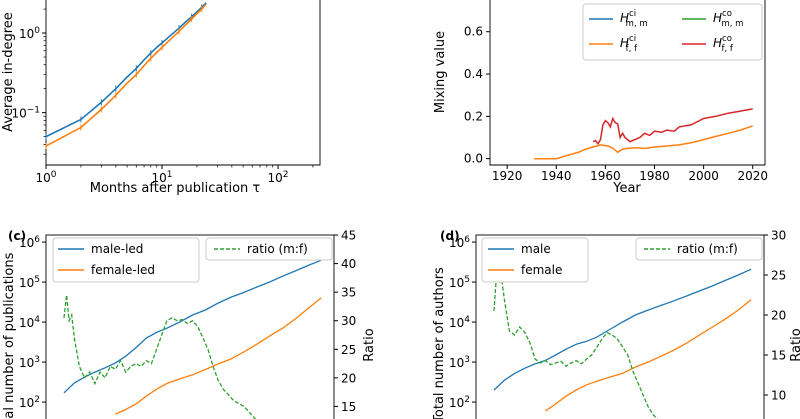  What do you see at coordinates (45, 177) in the screenshot?
I see `panel-a-xtick-label: 10⁰` at bounding box center [45, 177].